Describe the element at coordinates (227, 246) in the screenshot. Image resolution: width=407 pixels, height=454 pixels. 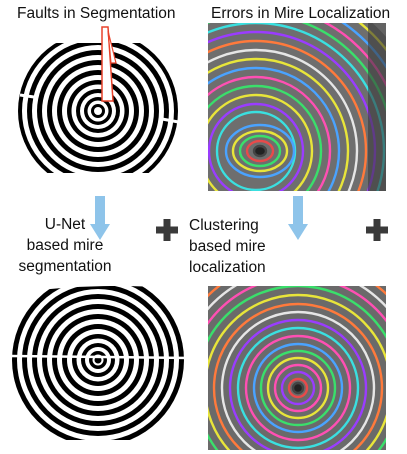
I see `step-label-clustering-line2: based mire` at that location.